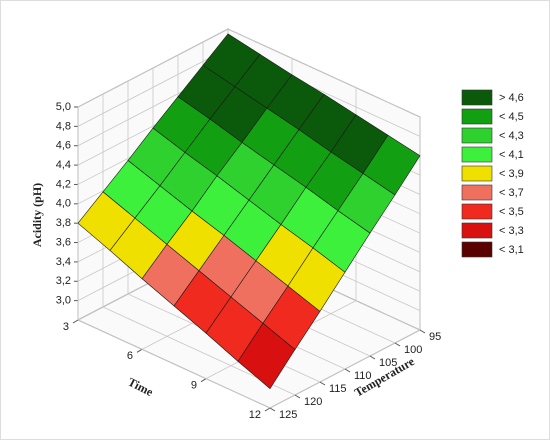 The image size is (550, 440). What do you see at coordinates (255, 415) in the screenshot?
I see `x-tick-label: 12` at bounding box center [255, 415].